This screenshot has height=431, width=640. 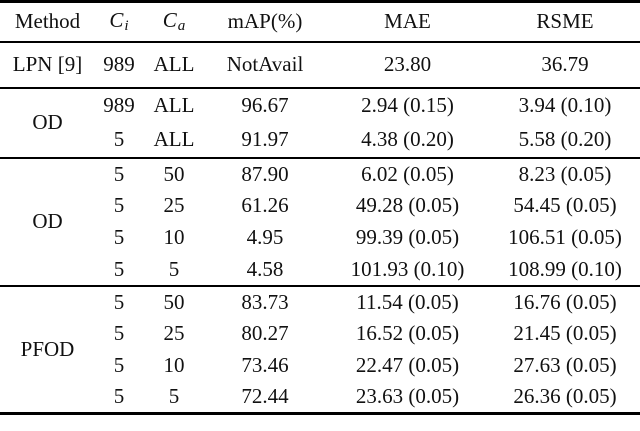 I want to click on table-row: 5 10 73.46 22.47 (0.05) 27.63 (0.05), so click(x=320, y=366).